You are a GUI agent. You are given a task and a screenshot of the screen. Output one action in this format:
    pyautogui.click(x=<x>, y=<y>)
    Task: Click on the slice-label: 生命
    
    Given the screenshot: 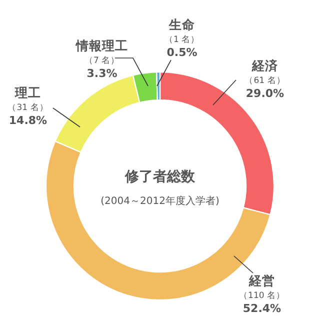 What is the action you would take?
    pyautogui.click(x=181, y=24)
    